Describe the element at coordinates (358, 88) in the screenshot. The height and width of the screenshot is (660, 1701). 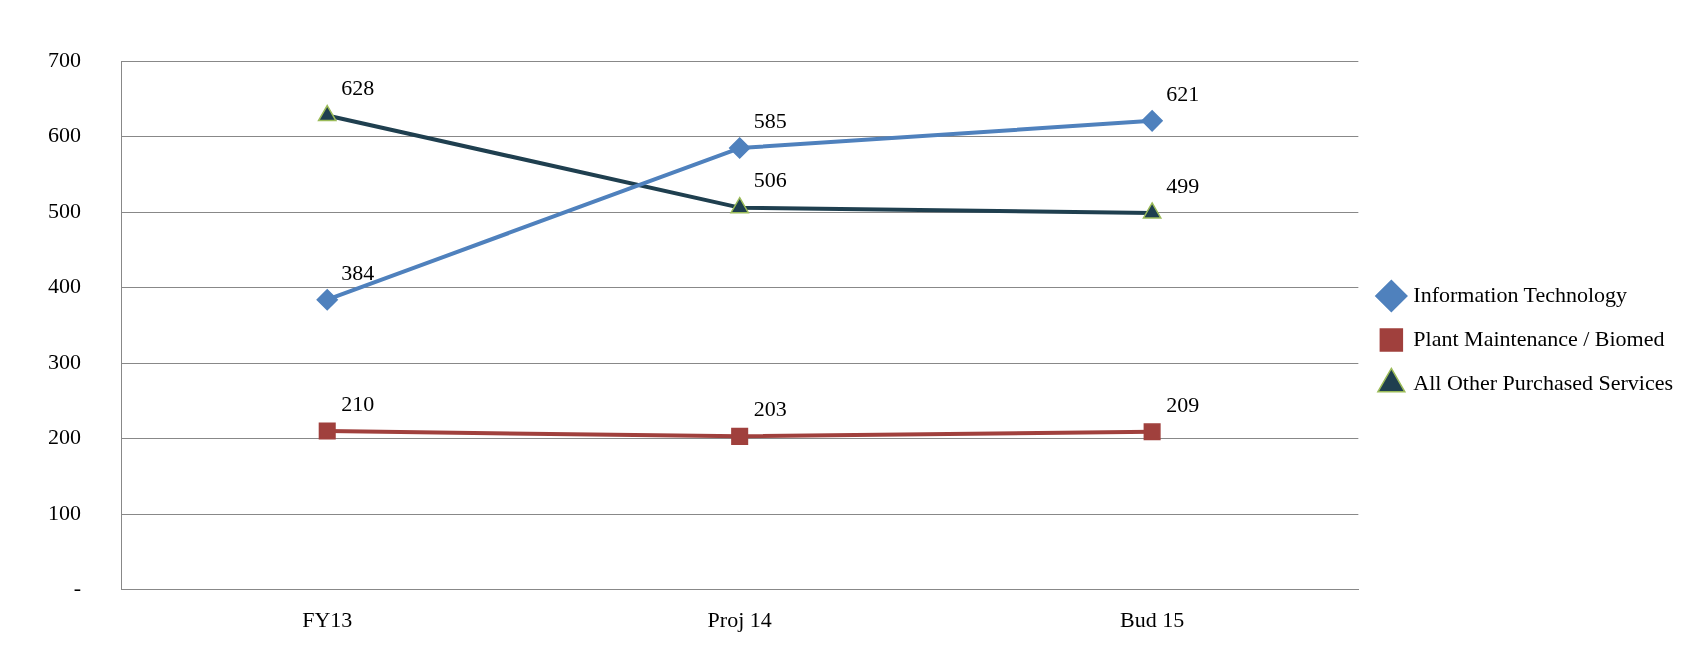
I see `data-label: 628` at that location.